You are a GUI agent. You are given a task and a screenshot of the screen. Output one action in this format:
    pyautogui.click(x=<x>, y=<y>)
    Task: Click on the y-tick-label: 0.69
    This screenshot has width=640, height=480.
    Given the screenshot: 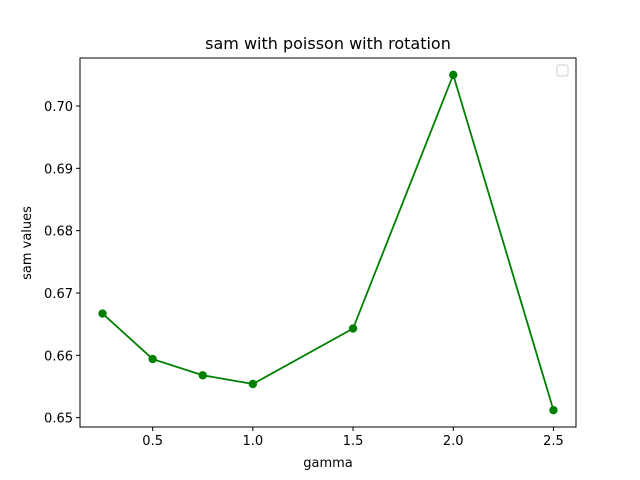 What is the action you would take?
    pyautogui.click(x=58, y=169)
    